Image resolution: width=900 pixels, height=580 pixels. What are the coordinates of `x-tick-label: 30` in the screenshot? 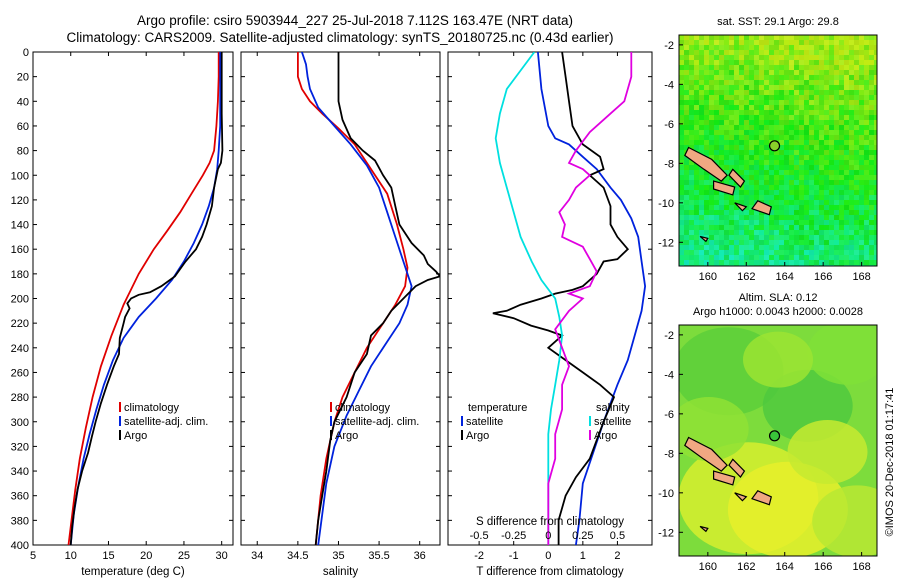 It's located at (222, 556).